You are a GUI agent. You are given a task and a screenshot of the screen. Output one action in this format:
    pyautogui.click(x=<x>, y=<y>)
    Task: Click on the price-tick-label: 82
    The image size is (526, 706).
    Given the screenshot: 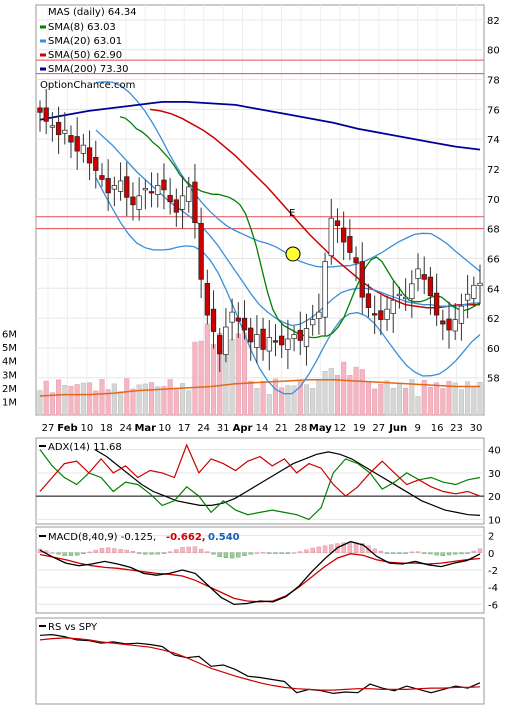 What is the action you would take?
    pyautogui.click(x=493, y=21)
    